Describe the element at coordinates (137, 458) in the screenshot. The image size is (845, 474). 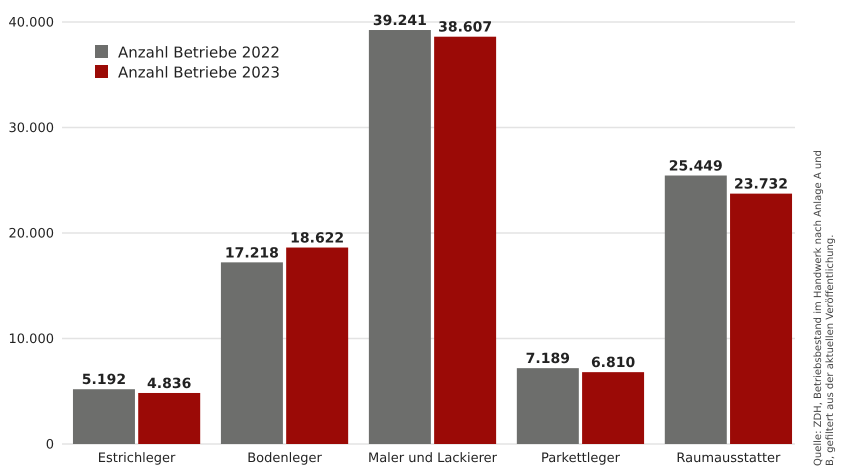
I see `x-tick-label: Estrichleger` at that location.